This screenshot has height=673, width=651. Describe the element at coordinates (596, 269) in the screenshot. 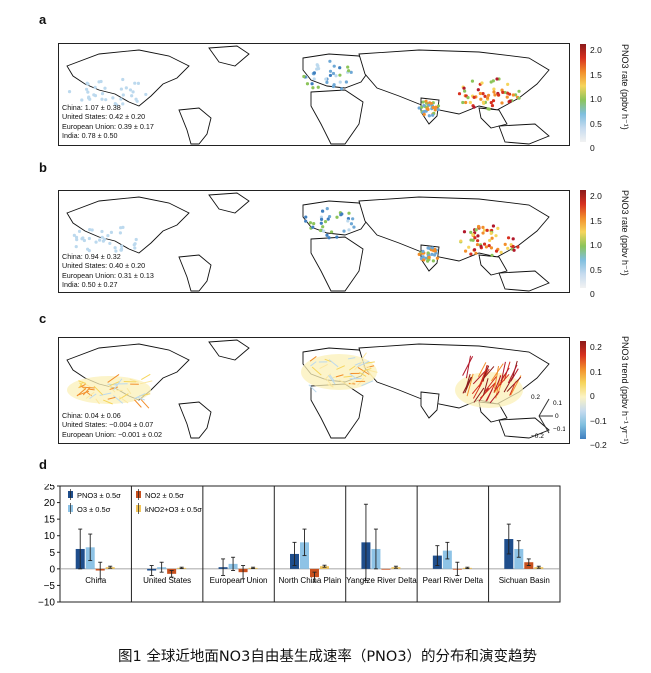

I see `tick: 0.5` at that location.